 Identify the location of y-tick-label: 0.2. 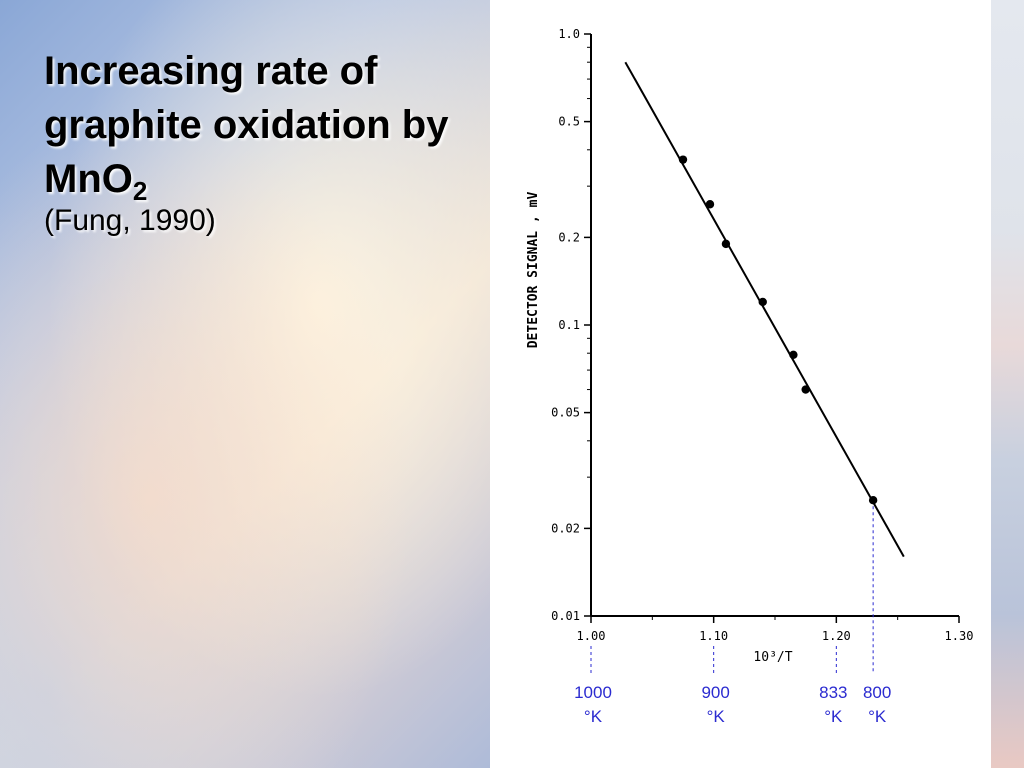
(569, 237).